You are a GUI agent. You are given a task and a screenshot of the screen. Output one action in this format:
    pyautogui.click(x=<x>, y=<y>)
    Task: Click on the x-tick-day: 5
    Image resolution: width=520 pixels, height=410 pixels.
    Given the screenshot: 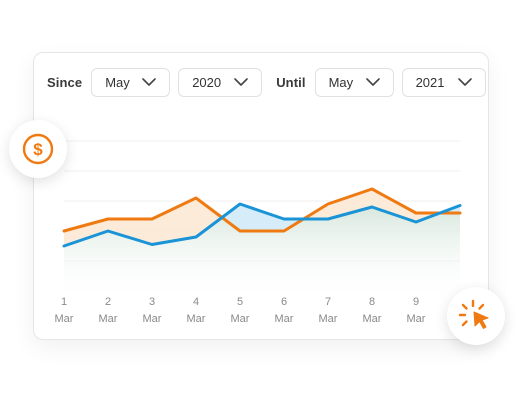 What is the action you would take?
    pyautogui.click(x=240, y=302)
    